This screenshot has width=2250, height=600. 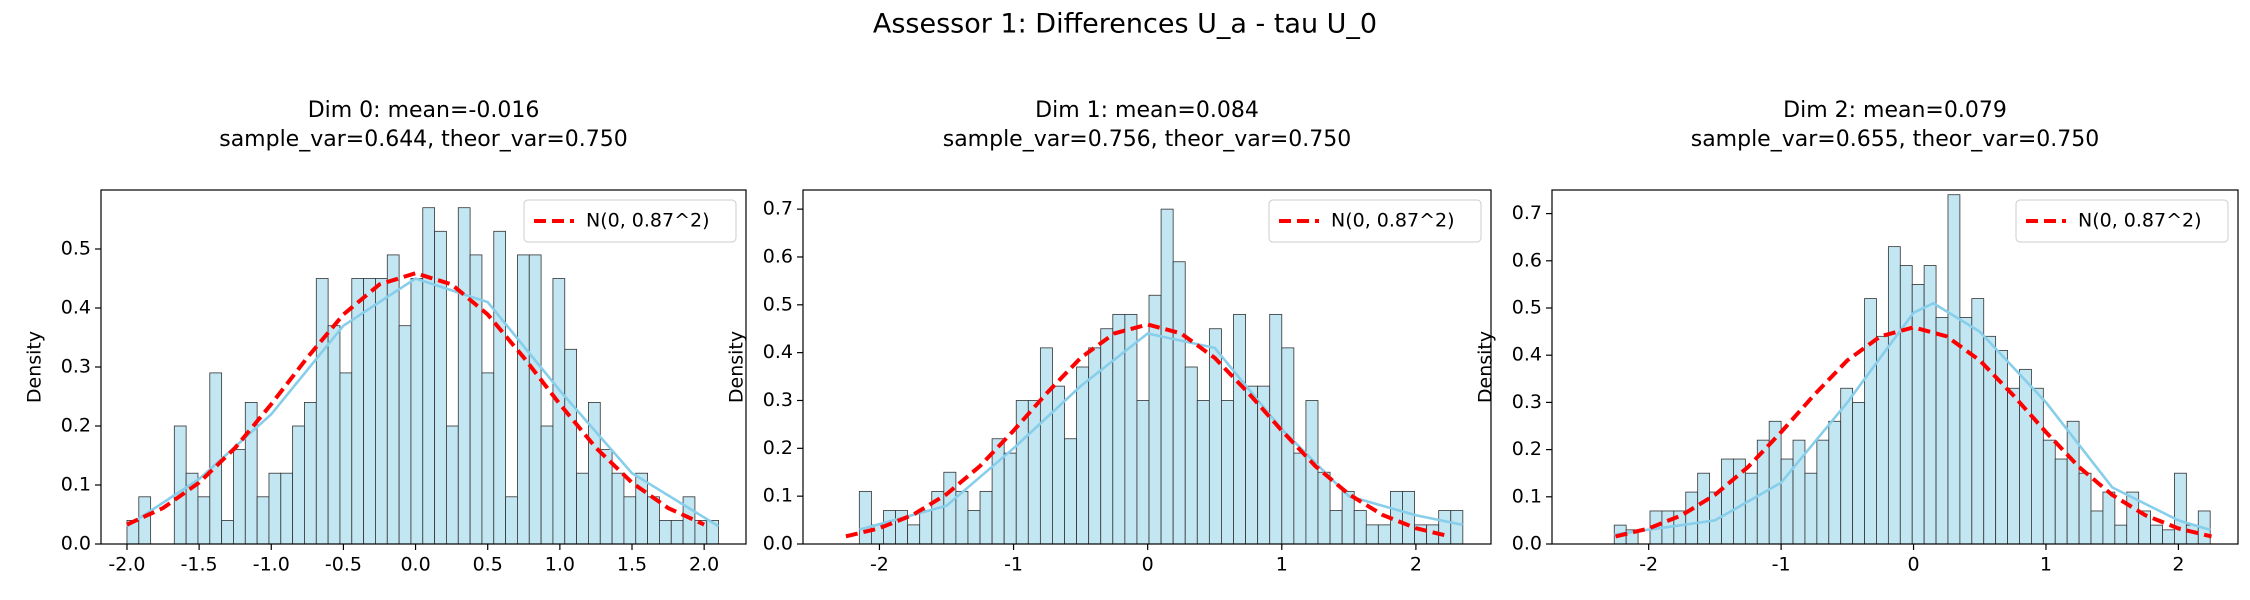 What do you see at coordinates (2178, 565) in the screenshot?
I see `x-tick-label: 2` at bounding box center [2178, 565].